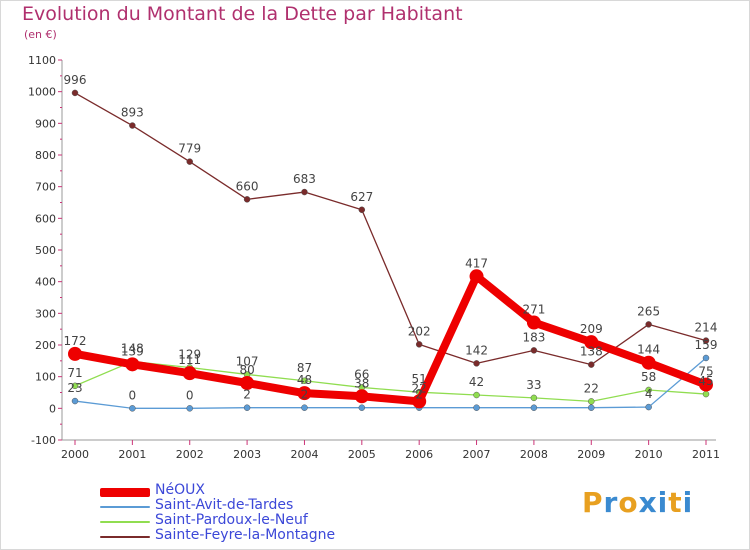  Describe the element at coordinates (45, 282) in the screenshot. I see `y-tick-label: 400` at that location.